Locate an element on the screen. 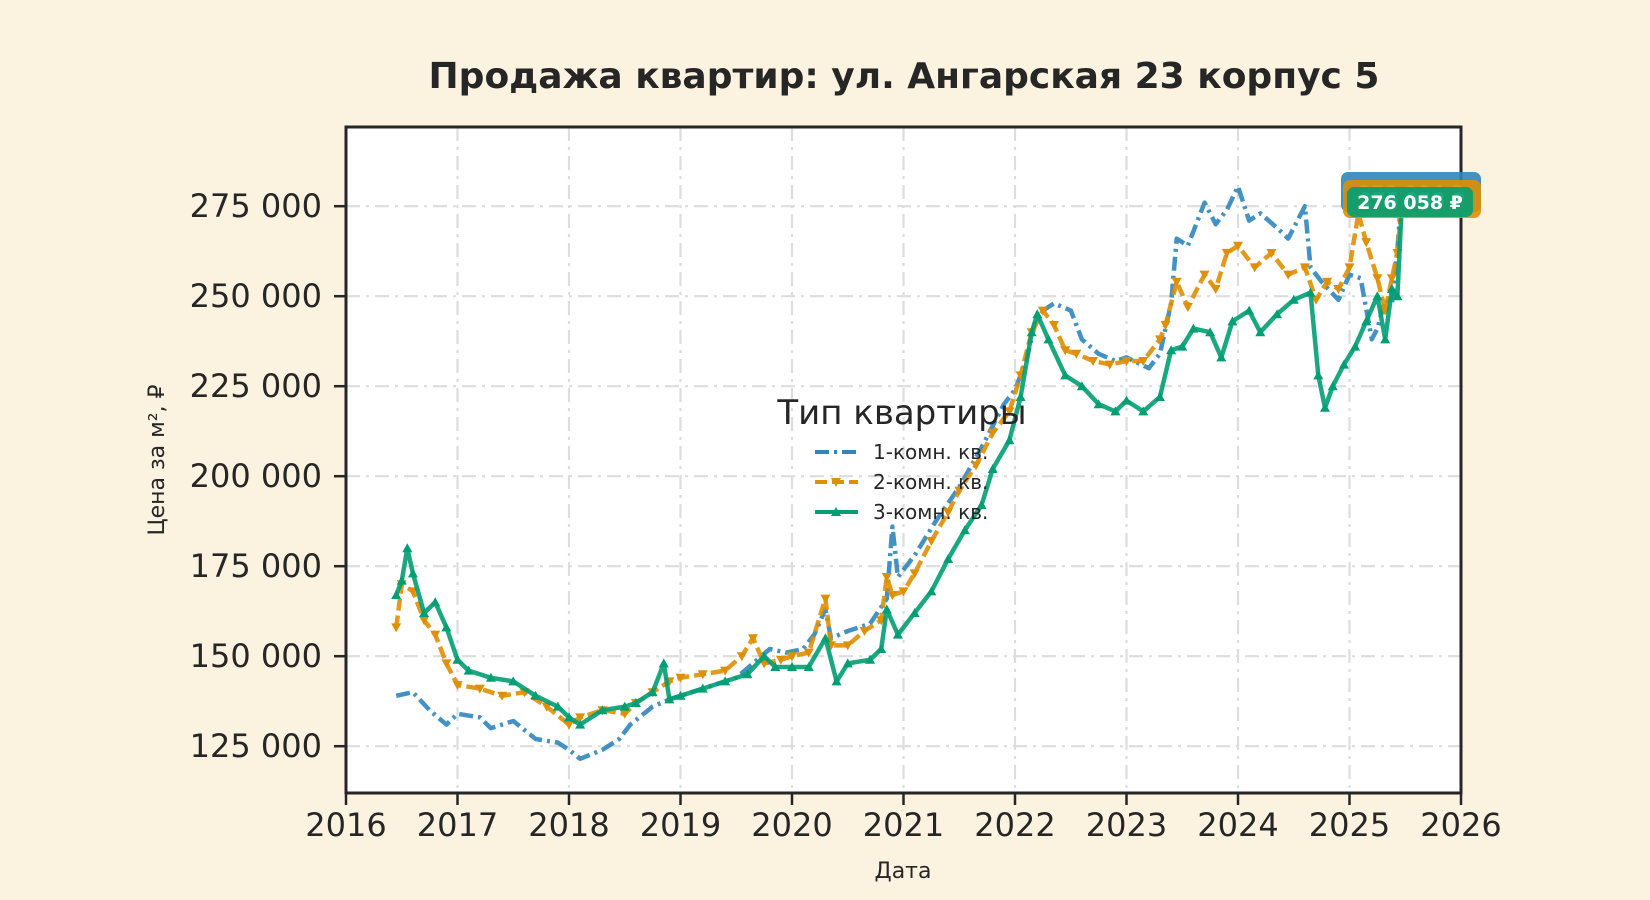  y-axis-label: Цена за м², ₽ is located at coordinates (157, 459).